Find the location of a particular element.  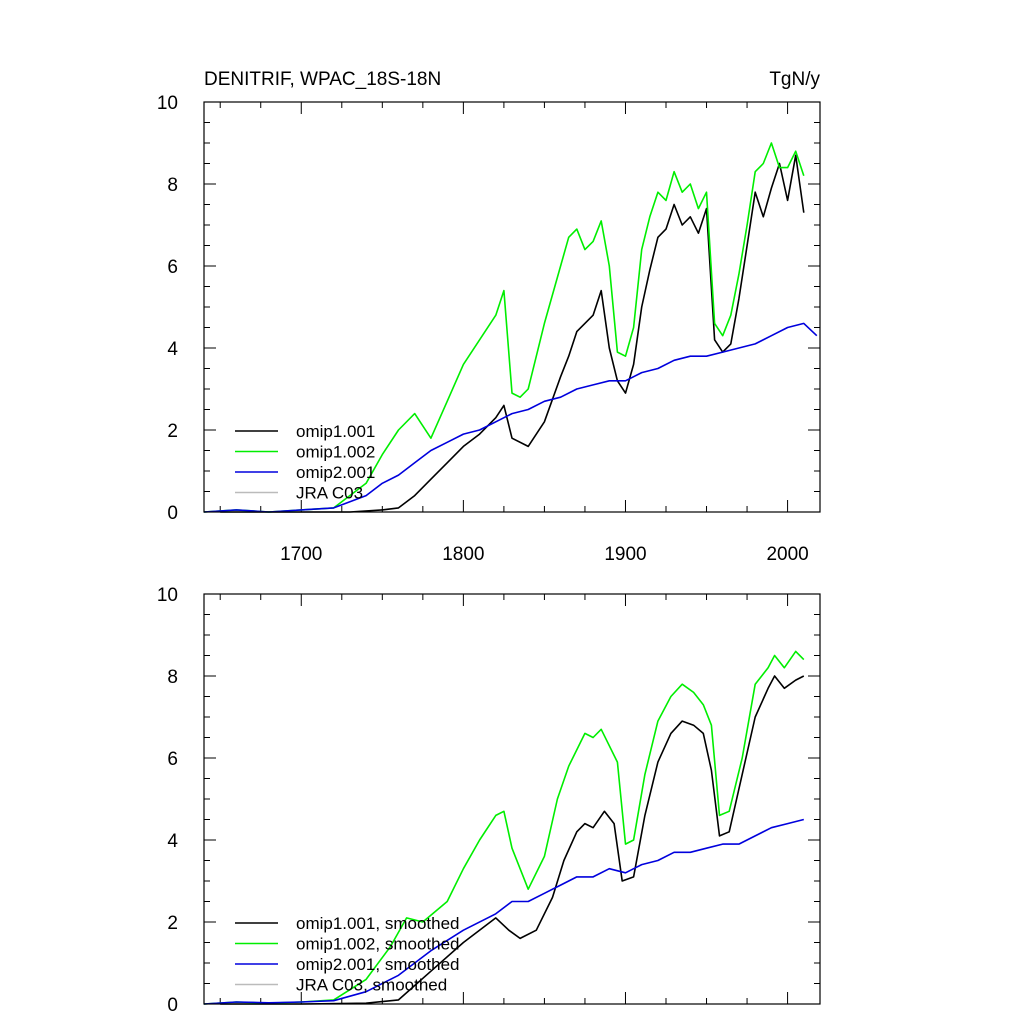

legend-label: JRA C03, smoothed is located at coordinates (371, 985).